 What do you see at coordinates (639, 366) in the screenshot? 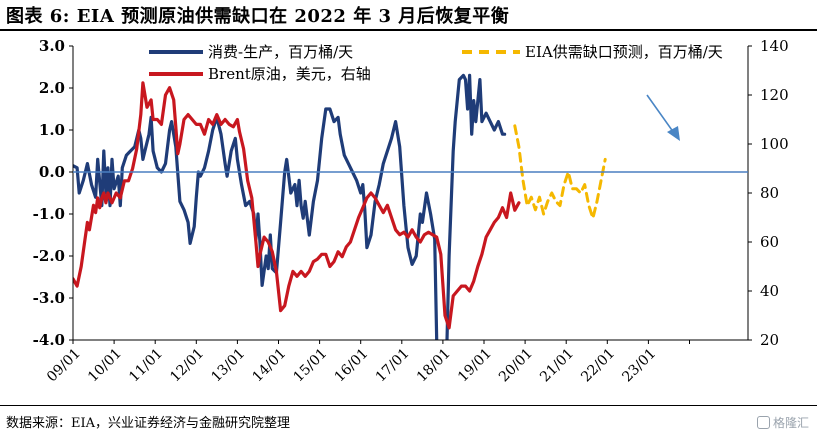
I see `x-tick-label: 23/01` at bounding box center [639, 366].